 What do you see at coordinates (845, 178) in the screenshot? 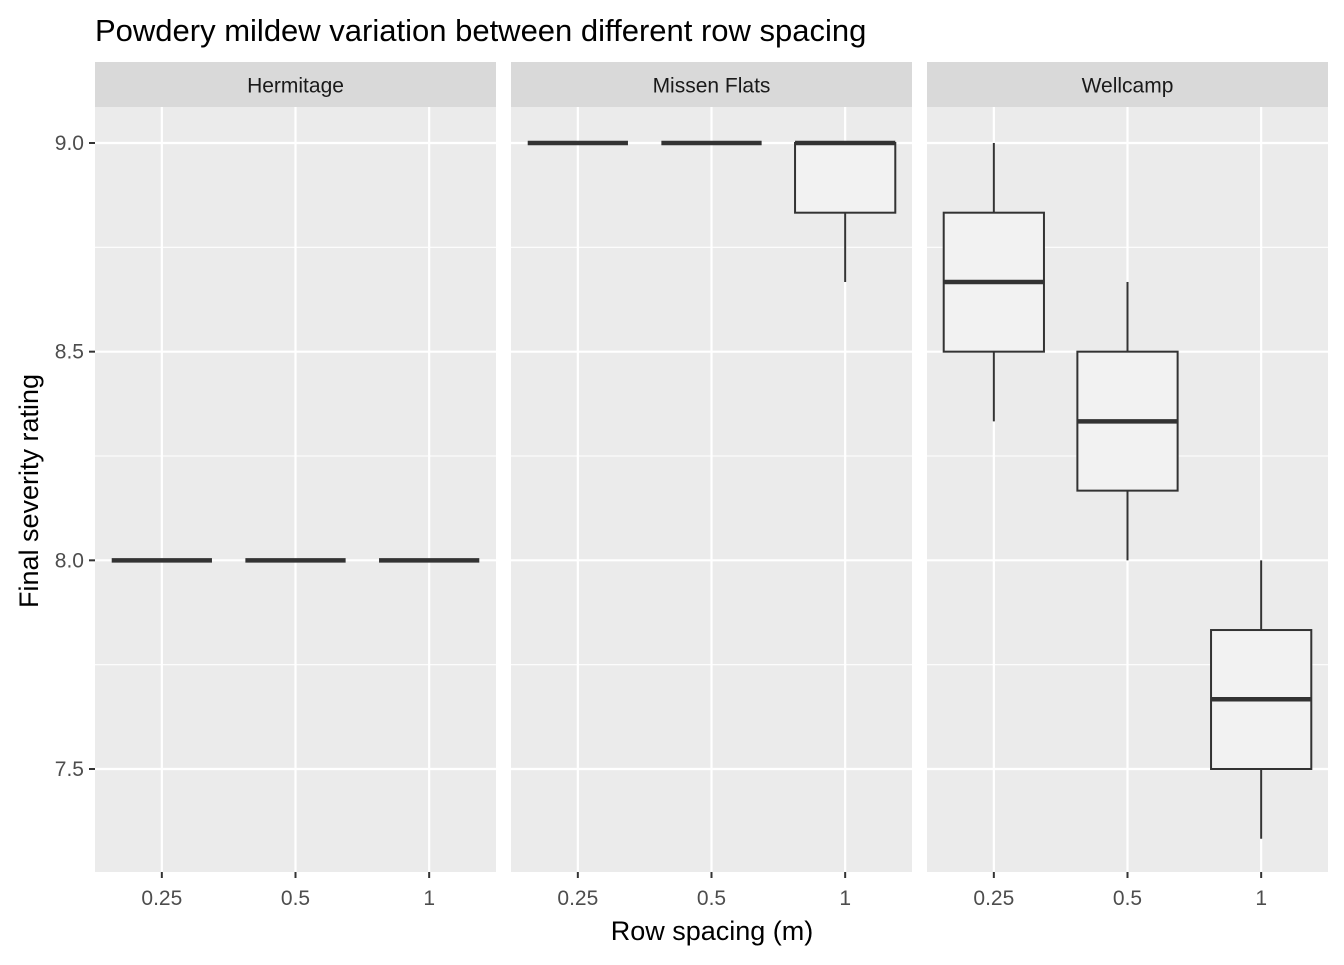
I see `box-iqr` at bounding box center [845, 178].